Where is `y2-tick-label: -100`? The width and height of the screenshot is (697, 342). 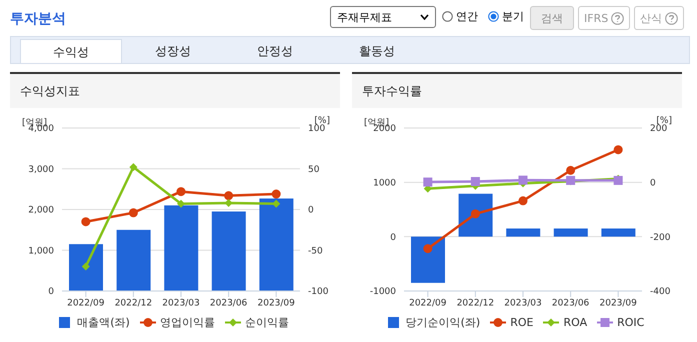 y2-tick-label: -100 is located at coordinates (318, 292).